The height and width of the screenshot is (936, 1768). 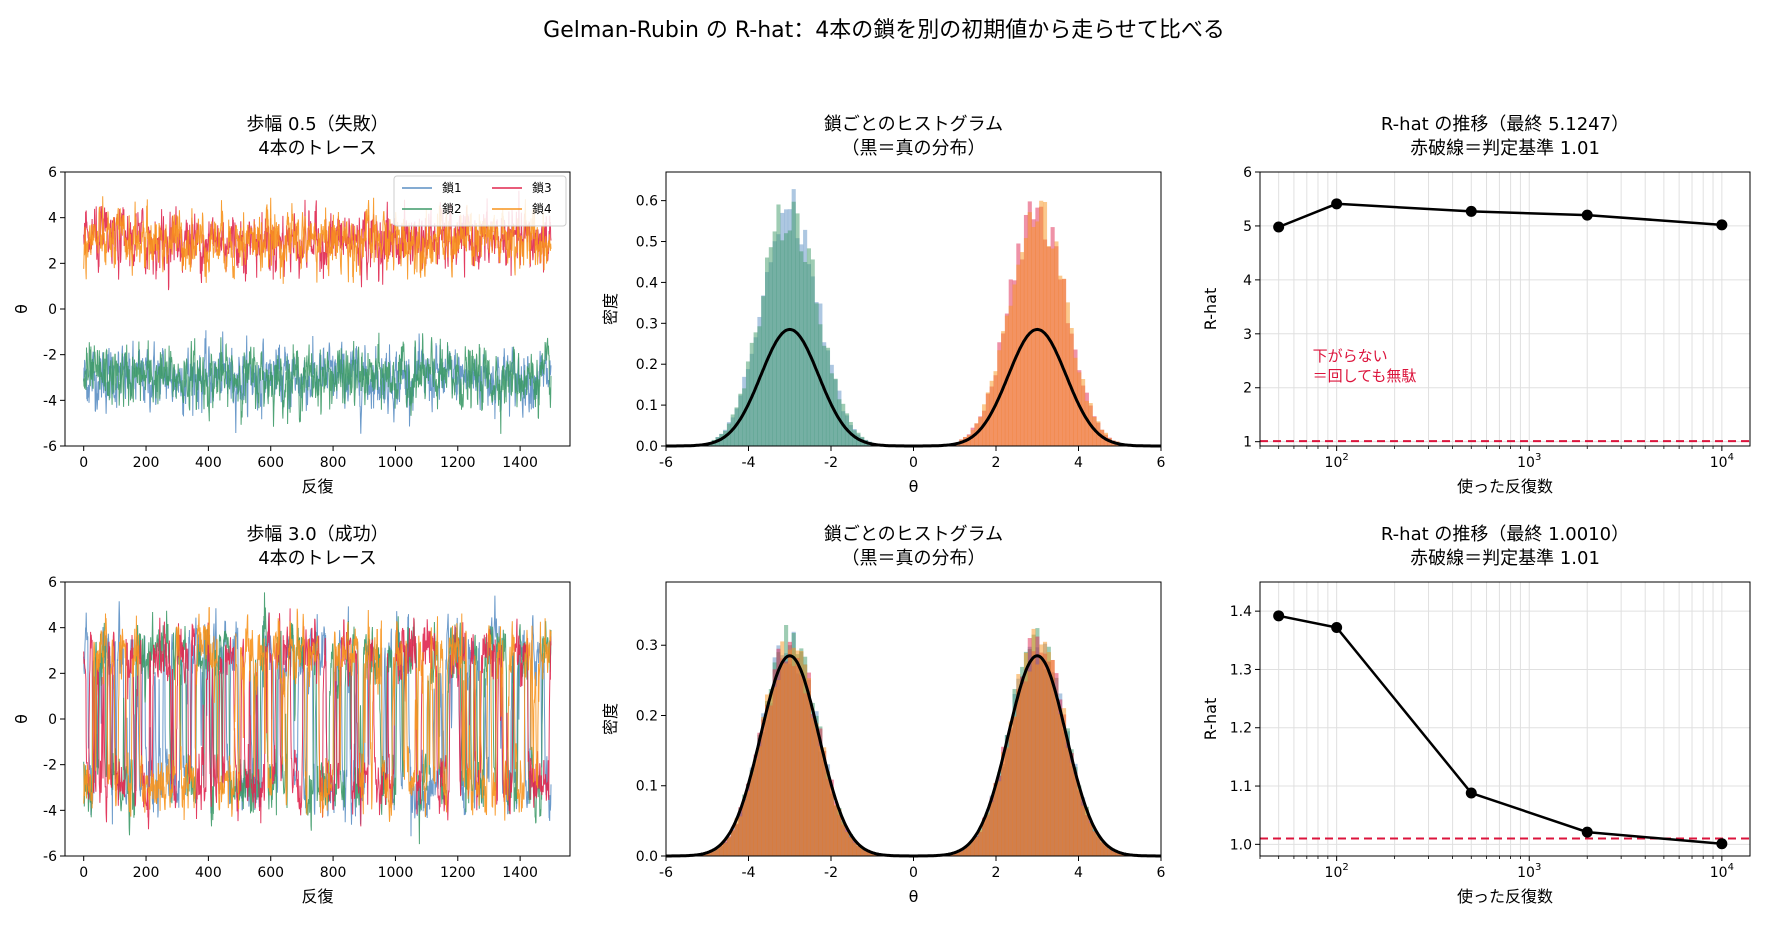 What do you see at coordinates (1538, 867) in the screenshot?
I see `x-tick-exponent: 3` at bounding box center [1538, 867].